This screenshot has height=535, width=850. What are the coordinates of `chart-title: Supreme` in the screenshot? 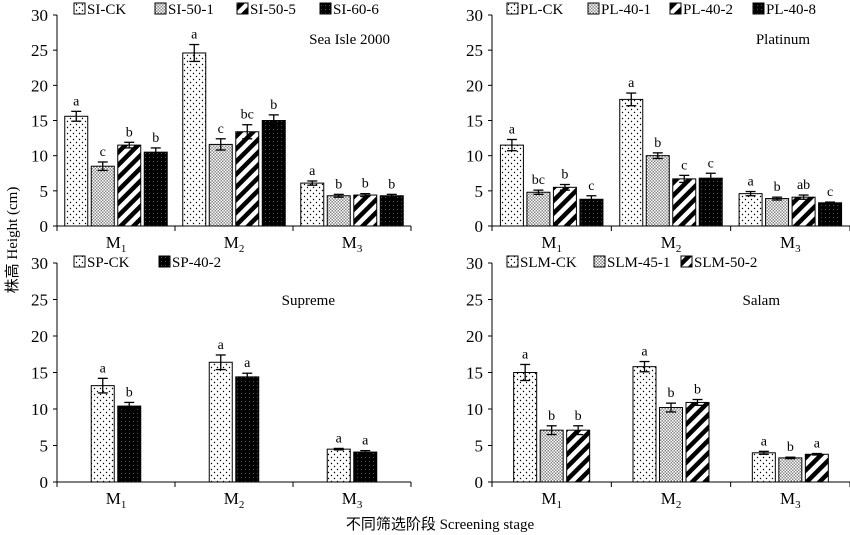 It's located at (309, 301).